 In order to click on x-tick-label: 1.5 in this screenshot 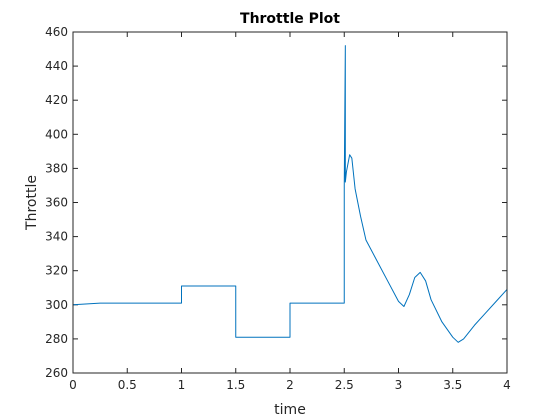, I will do `click(235, 385)`.